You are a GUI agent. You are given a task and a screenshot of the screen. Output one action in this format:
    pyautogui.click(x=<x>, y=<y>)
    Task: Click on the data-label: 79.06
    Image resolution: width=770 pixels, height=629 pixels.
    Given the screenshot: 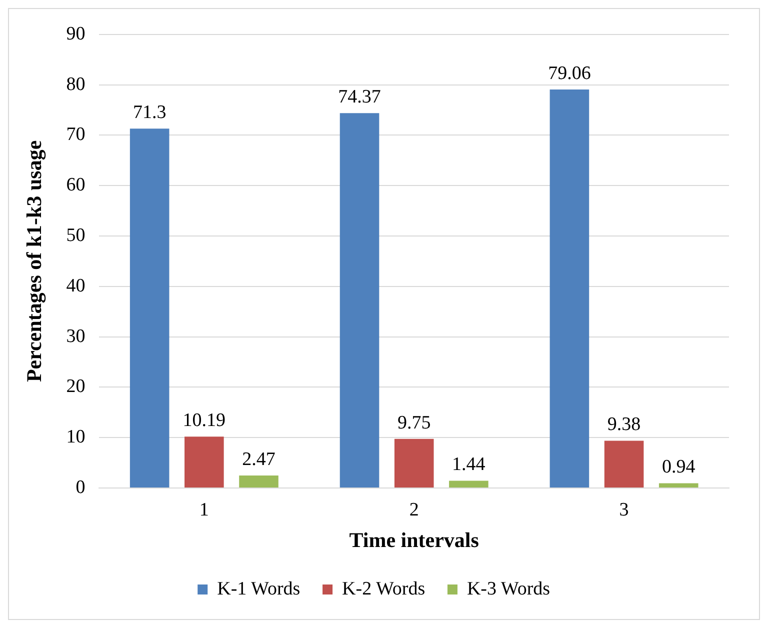 What is the action you would take?
    pyautogui.click(x=569, y=73)
    